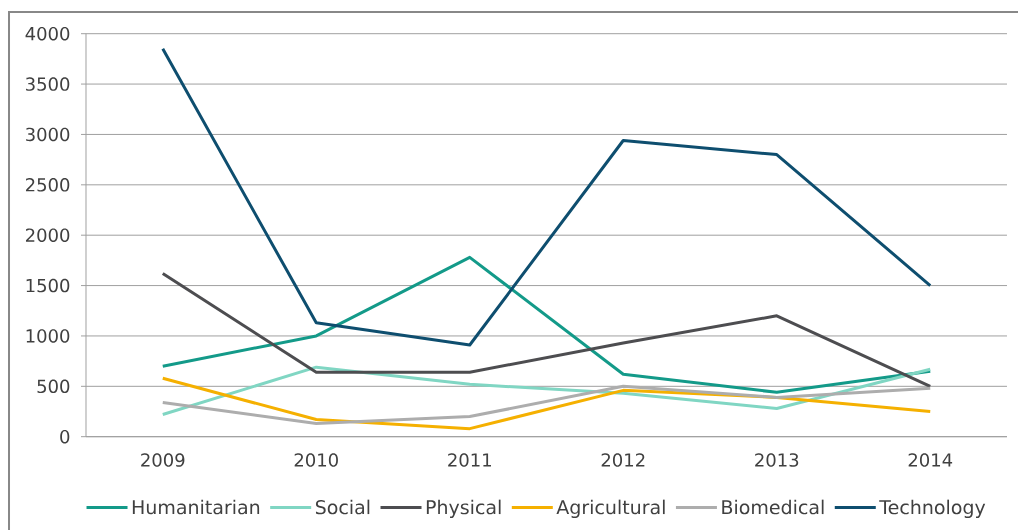 This screenshot has height=530, width=1018. Describe the element at coordinates (196, 507) in the screenshot. I see `legend-label: Humanitarian` at that location.